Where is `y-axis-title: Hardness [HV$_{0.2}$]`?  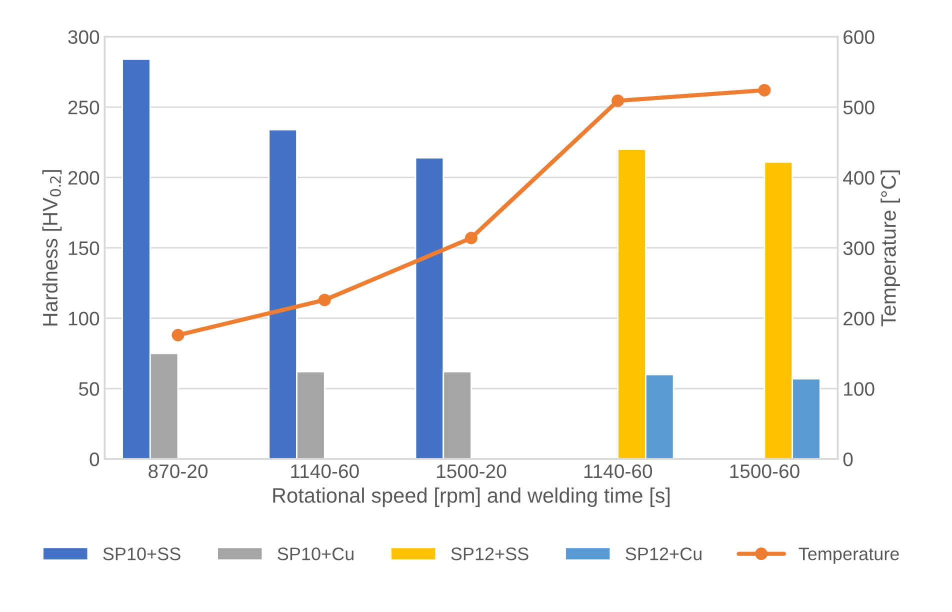
y-axis-title: Hardness [HV$_{0.2}$] is located at coordinates (52, 248).